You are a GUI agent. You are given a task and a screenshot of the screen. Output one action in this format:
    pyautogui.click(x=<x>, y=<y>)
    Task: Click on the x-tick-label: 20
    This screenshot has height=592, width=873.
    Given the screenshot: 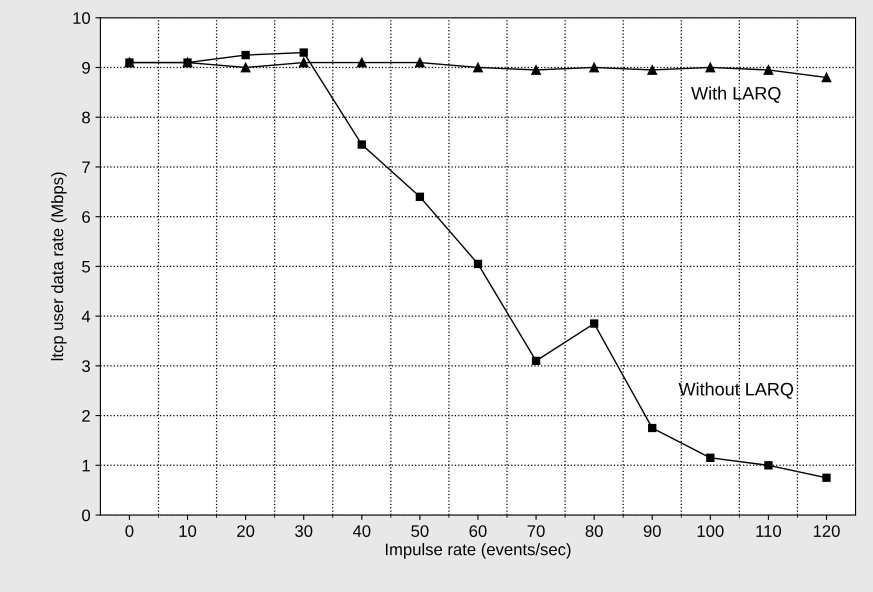 What is the action you would take?
    pyautogui.click(x=245, y=531)
    